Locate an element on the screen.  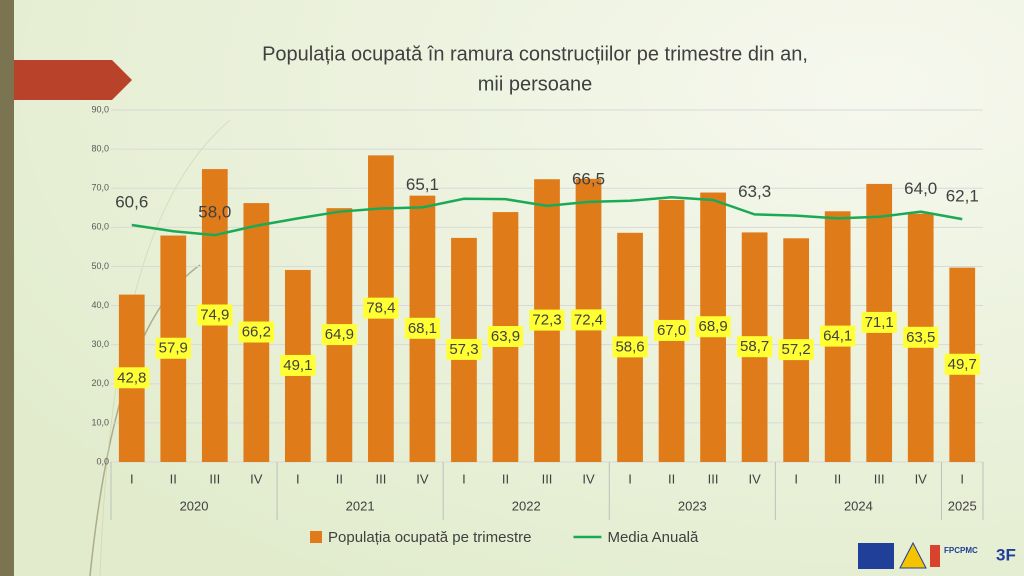
value-label: 66,2 is located at coordinates (256, 332).